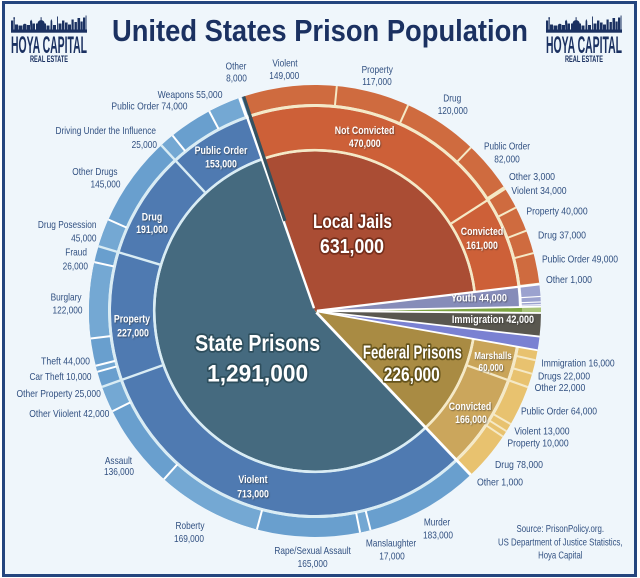 The height and width of the screenshot is (578, 640). Describe the element at coordinates (560, 555) in the screenshot. I see `svg-text: Hoya Capital` at that location.